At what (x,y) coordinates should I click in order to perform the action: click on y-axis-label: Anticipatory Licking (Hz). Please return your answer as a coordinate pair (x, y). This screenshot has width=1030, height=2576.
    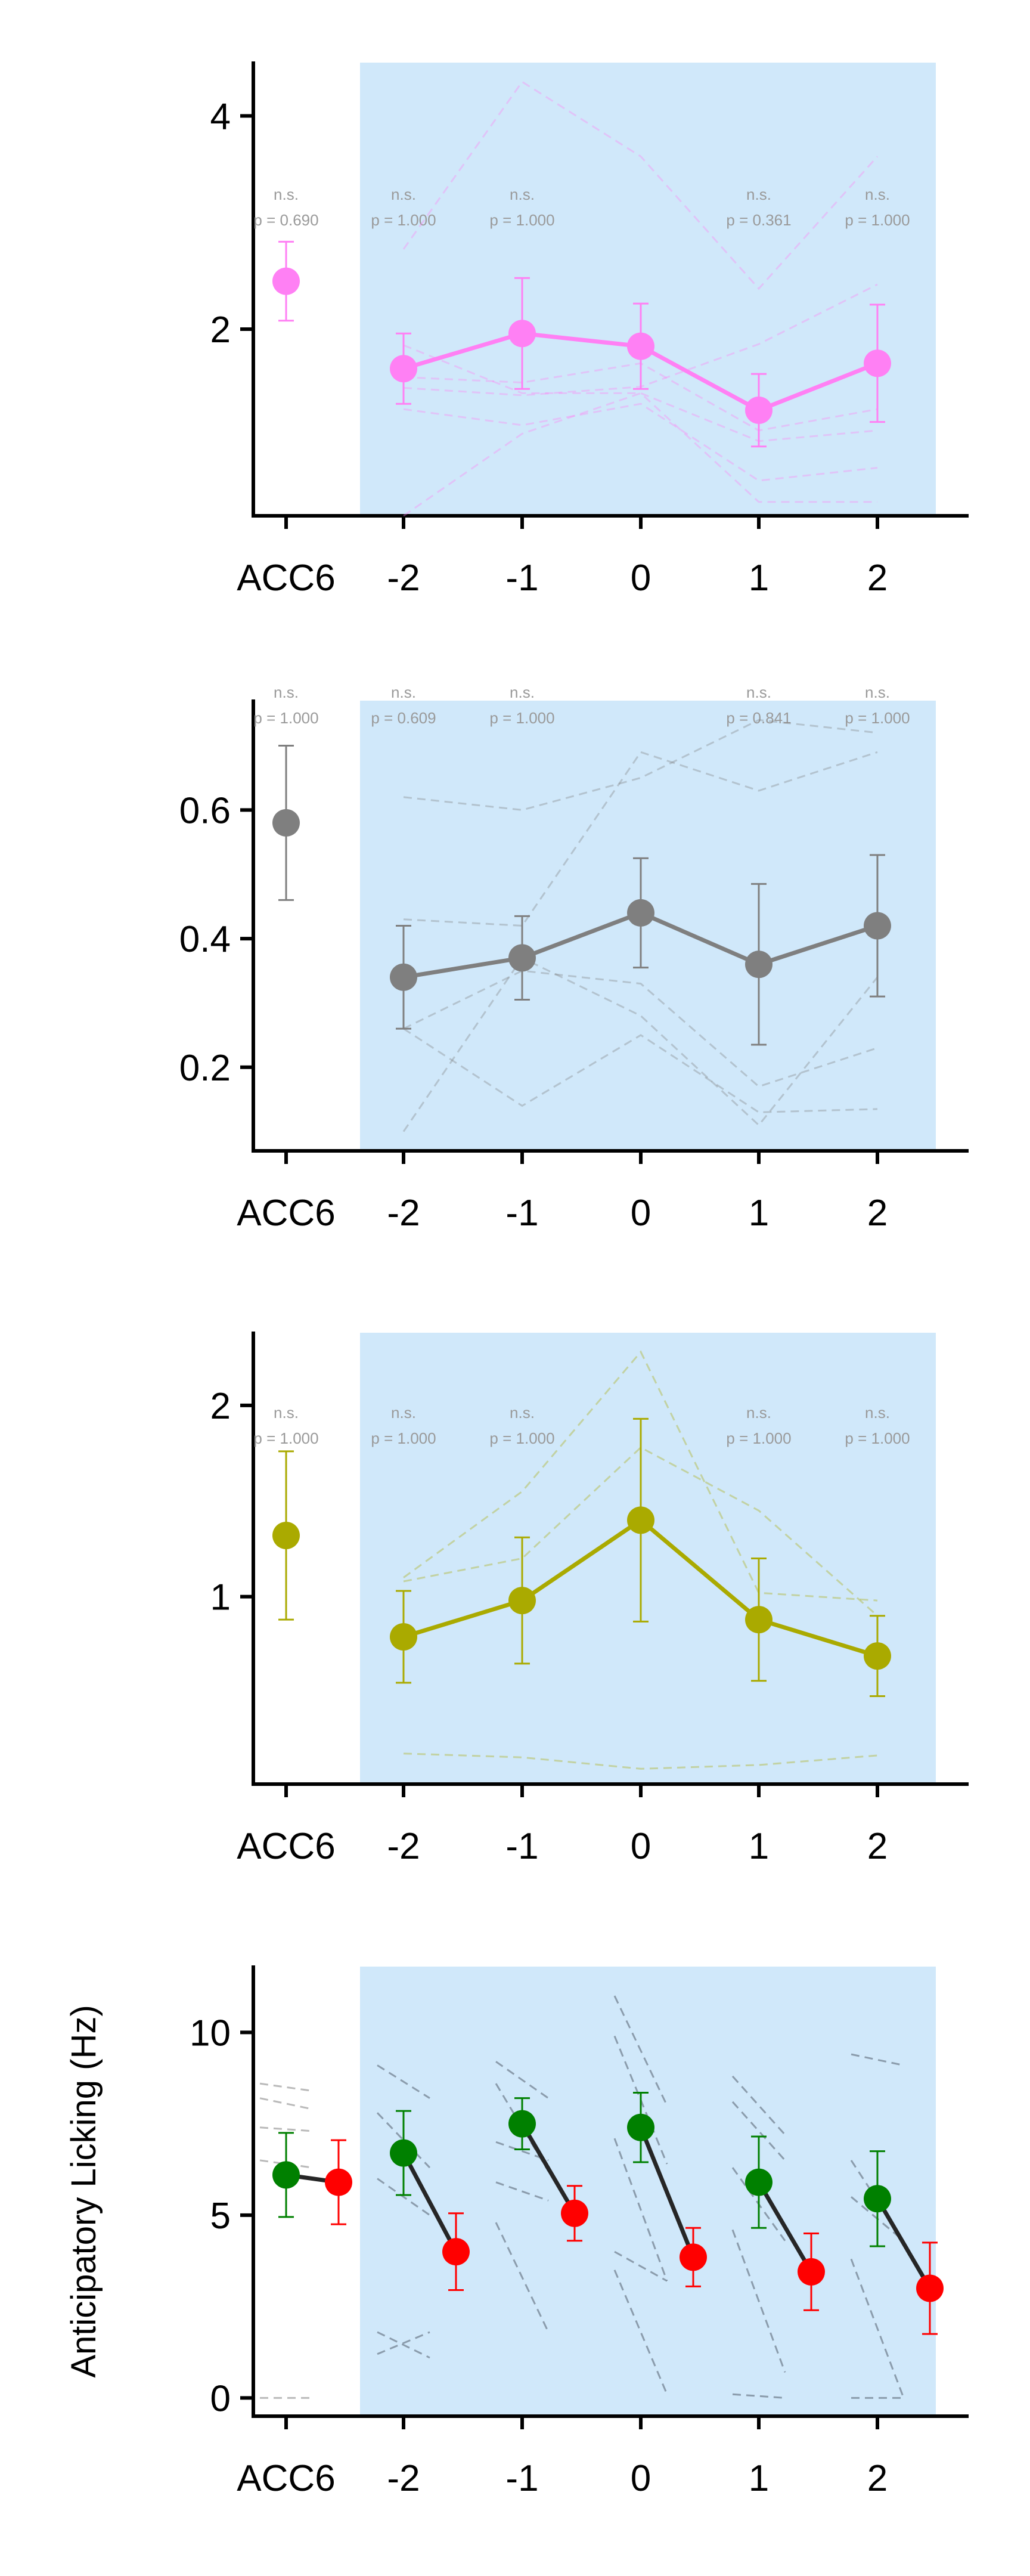
    Looking at the image, I should click on (83, 2191).